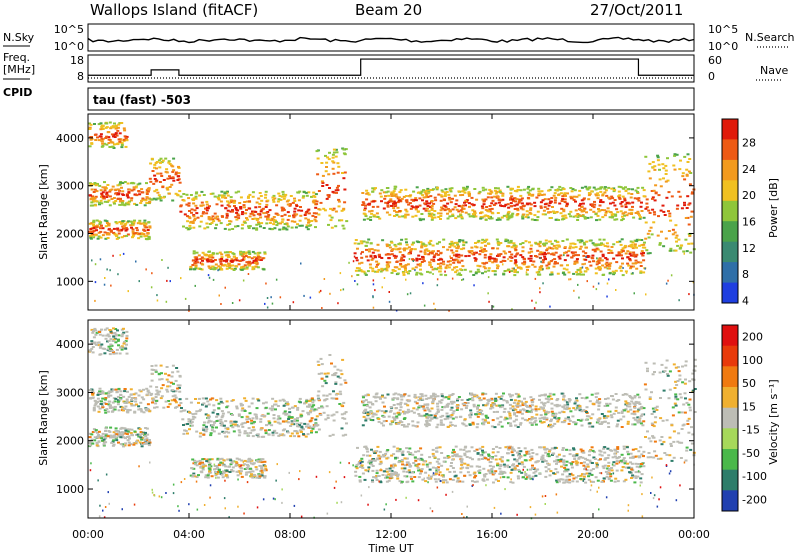 The width and height of the screenshot is (800, 554). What do you see at coordinates (70, 186) in the screenshot?
I see `y-tick-label: 3000` at bounding box center [70, 186].